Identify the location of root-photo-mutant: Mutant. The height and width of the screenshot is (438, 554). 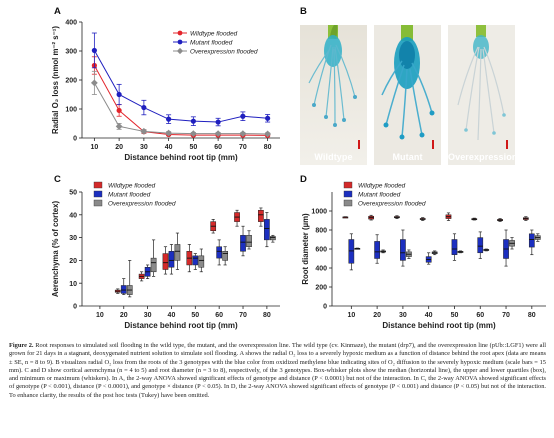
(407, 95).